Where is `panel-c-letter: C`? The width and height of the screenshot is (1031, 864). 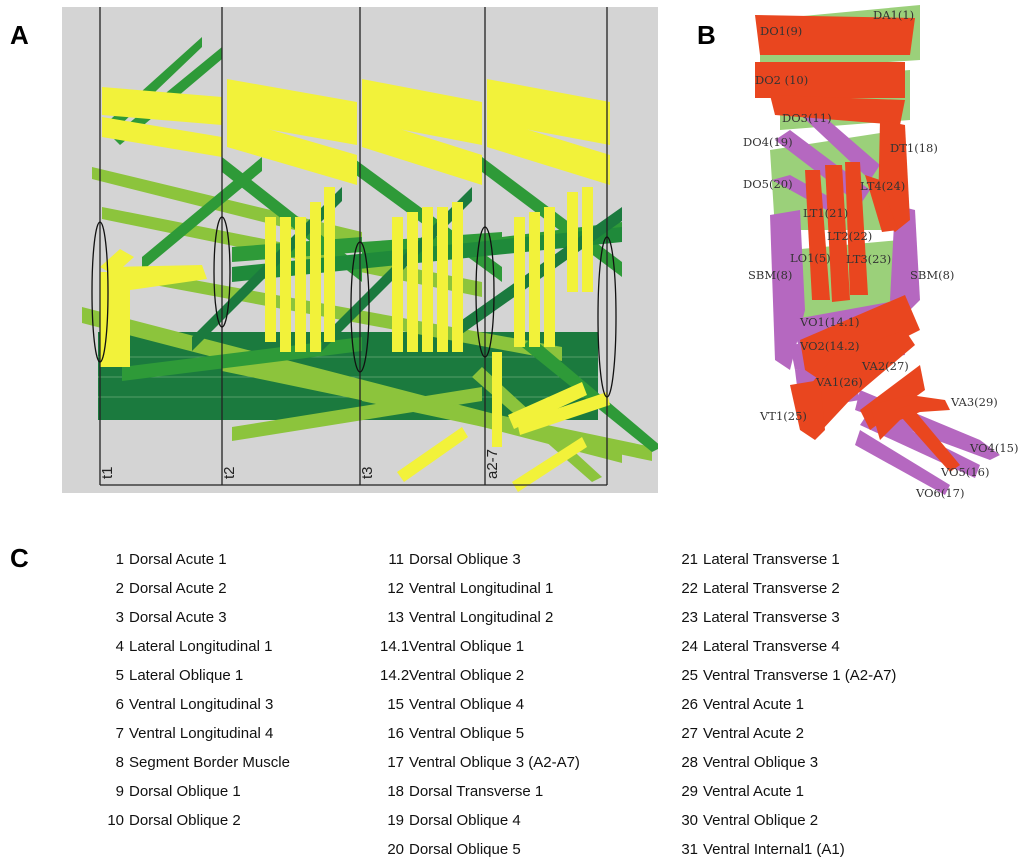 panel-c-letter: C is located at coordinates (19, 558).